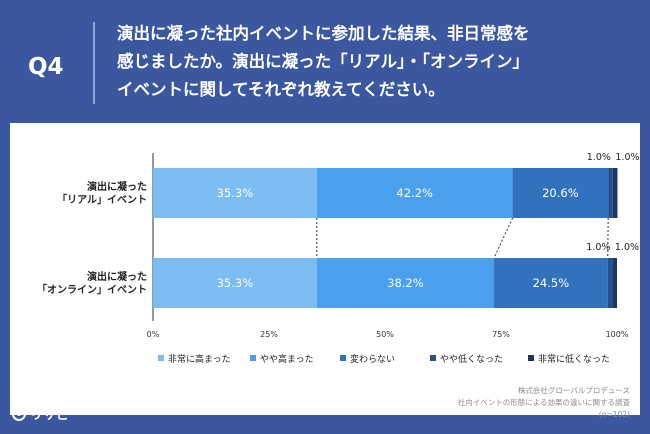 This screenshot has height=434, width=650. I want to click on header-divider, so click(94, 63).